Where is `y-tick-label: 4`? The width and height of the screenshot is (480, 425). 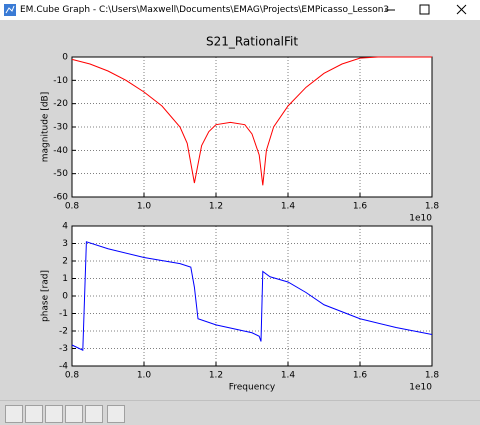 y-tick-label: 4 is located at coordinates (65, 227).